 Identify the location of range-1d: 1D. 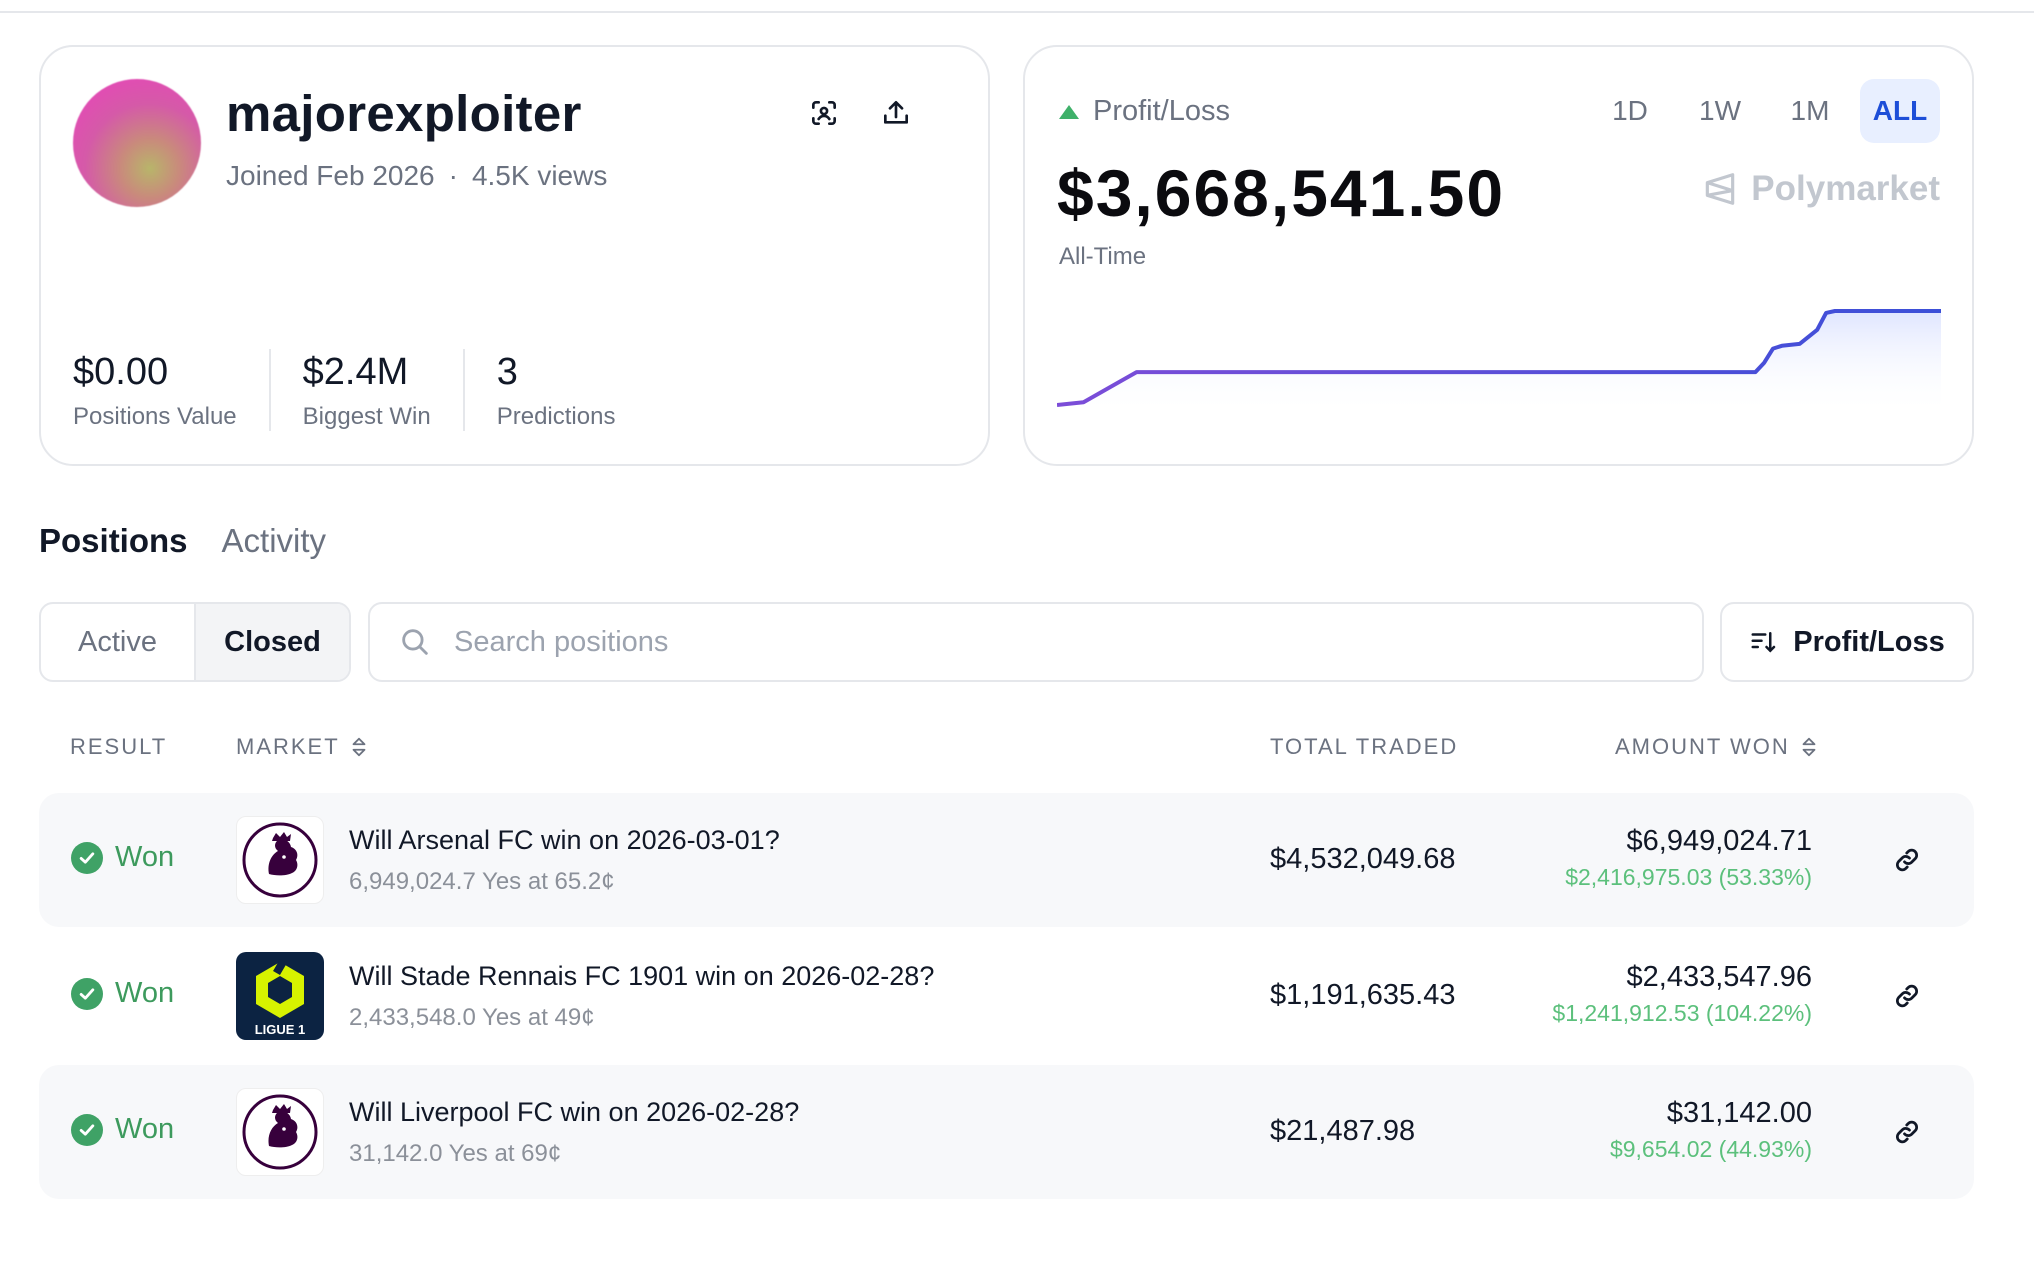
(1630, 110).